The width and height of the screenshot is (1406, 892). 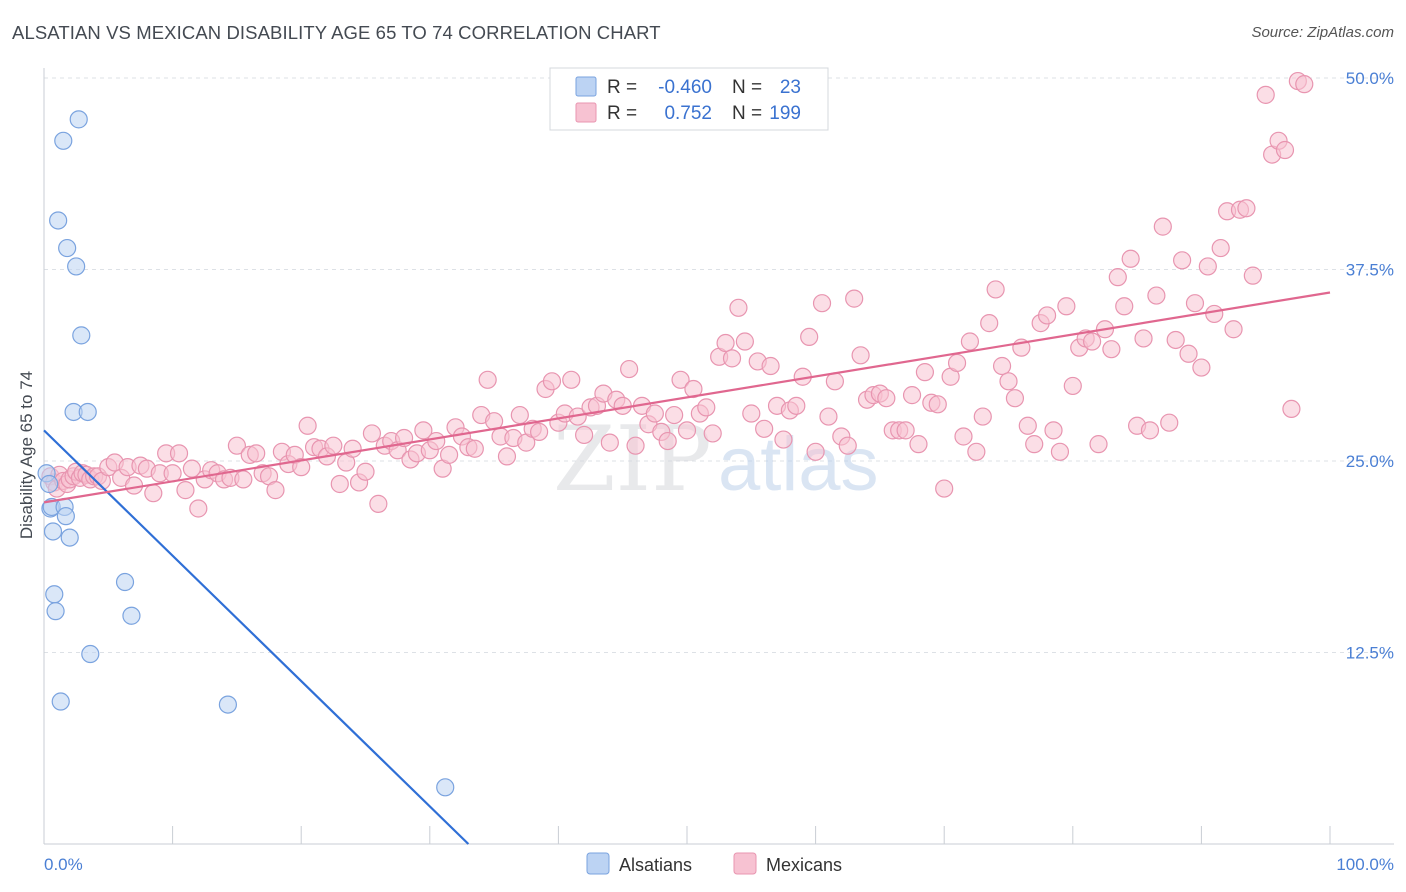 What do you see at coordinates (1322, 32) in the screenshot?
I see `chart-source: Source: ZipAtlas.com` at bounding box center [1322, 32].